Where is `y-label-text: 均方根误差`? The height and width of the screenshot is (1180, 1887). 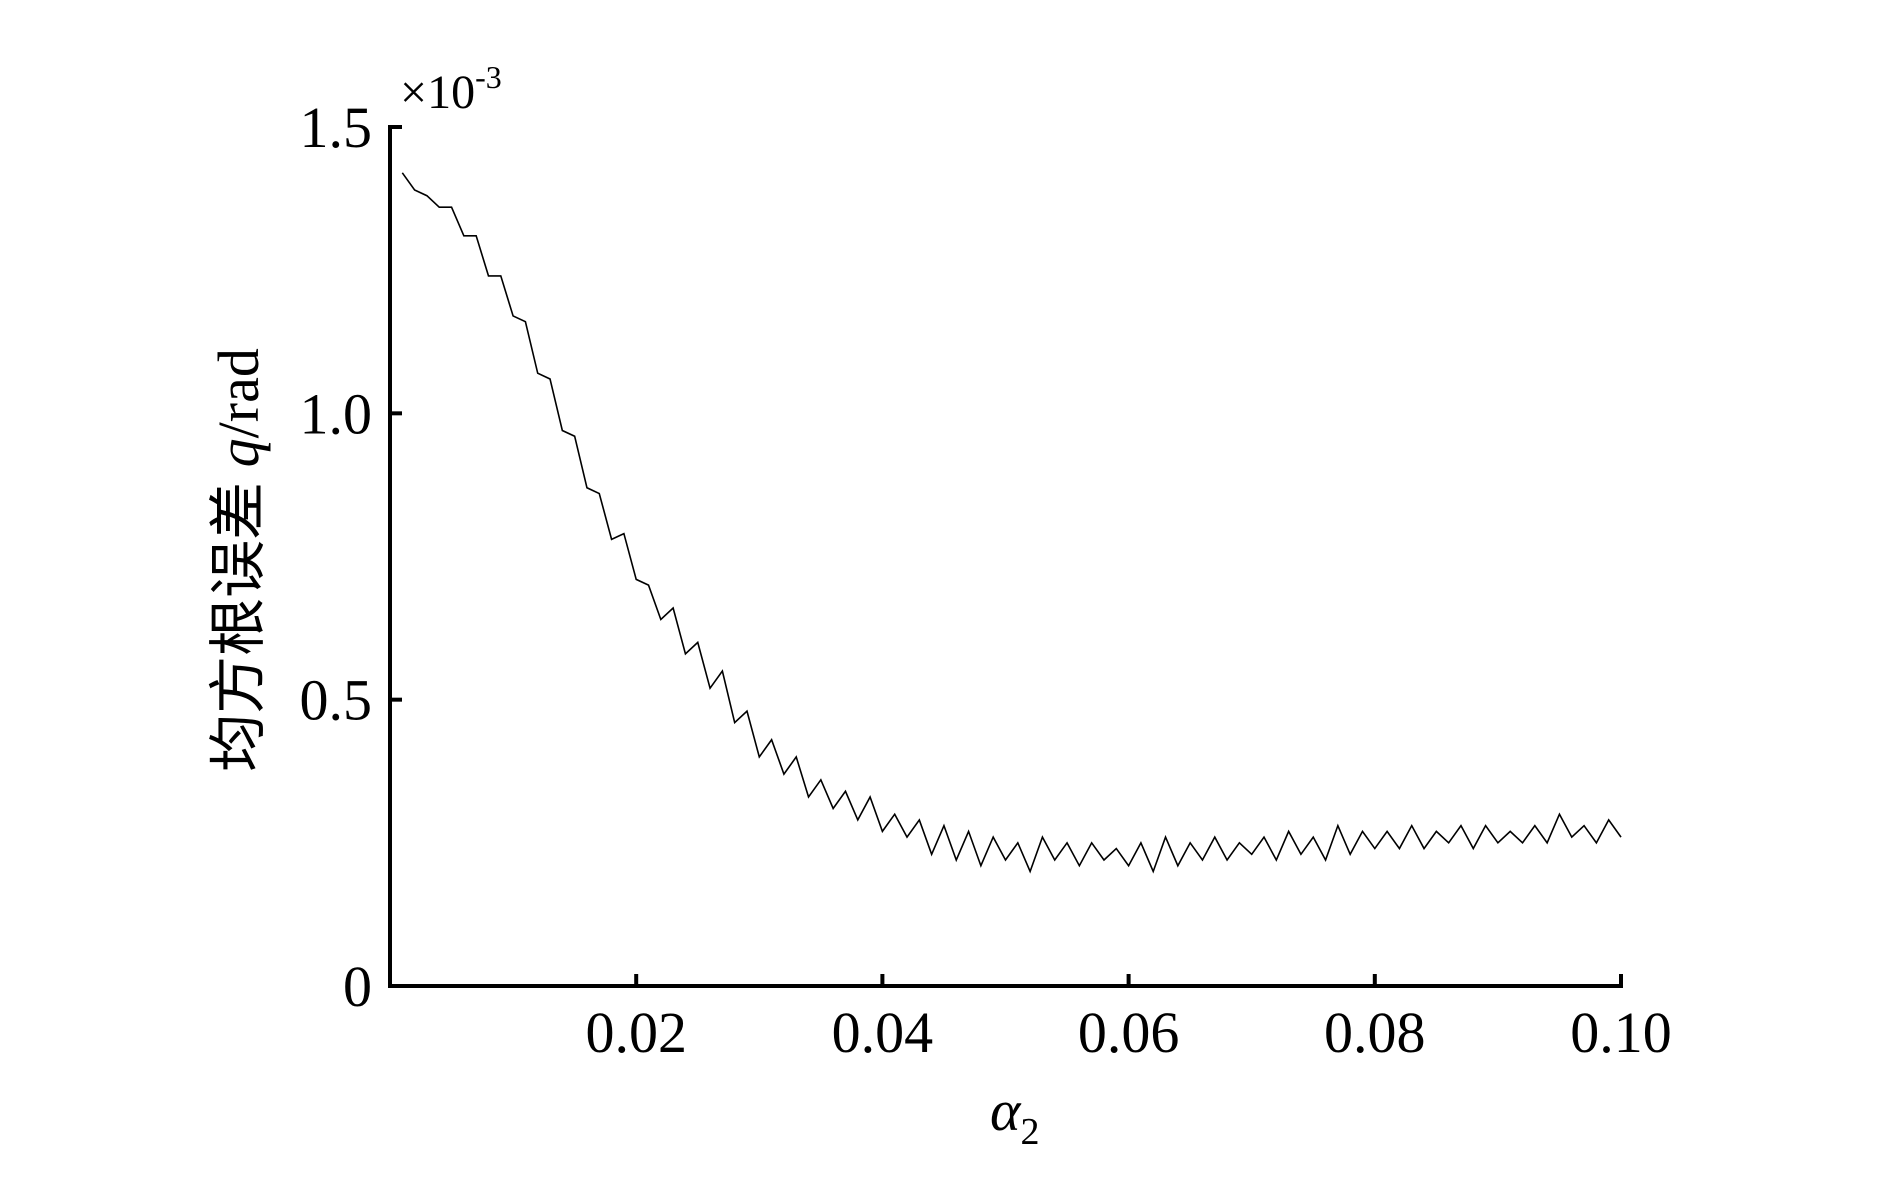 y-label-text: 均方根误差 is located at coordinates (238, 619).